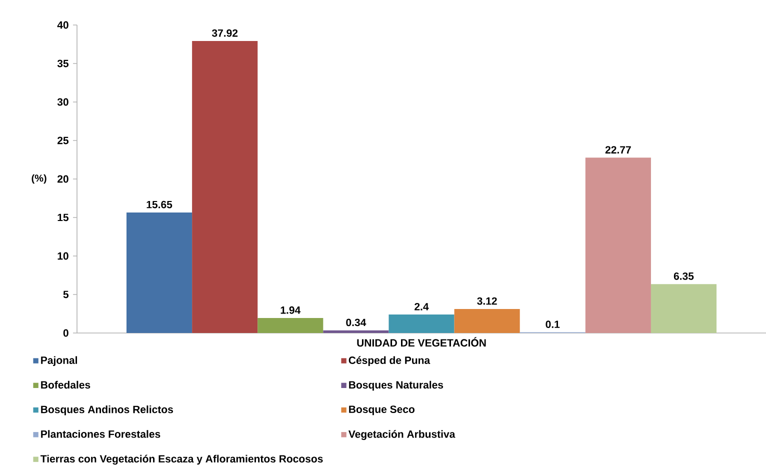 The image size is (766, 475). What do you see at coordinates (487, 301) in the screenshot?
I see `data-label: 3.12` at bounding box center [487, 301].